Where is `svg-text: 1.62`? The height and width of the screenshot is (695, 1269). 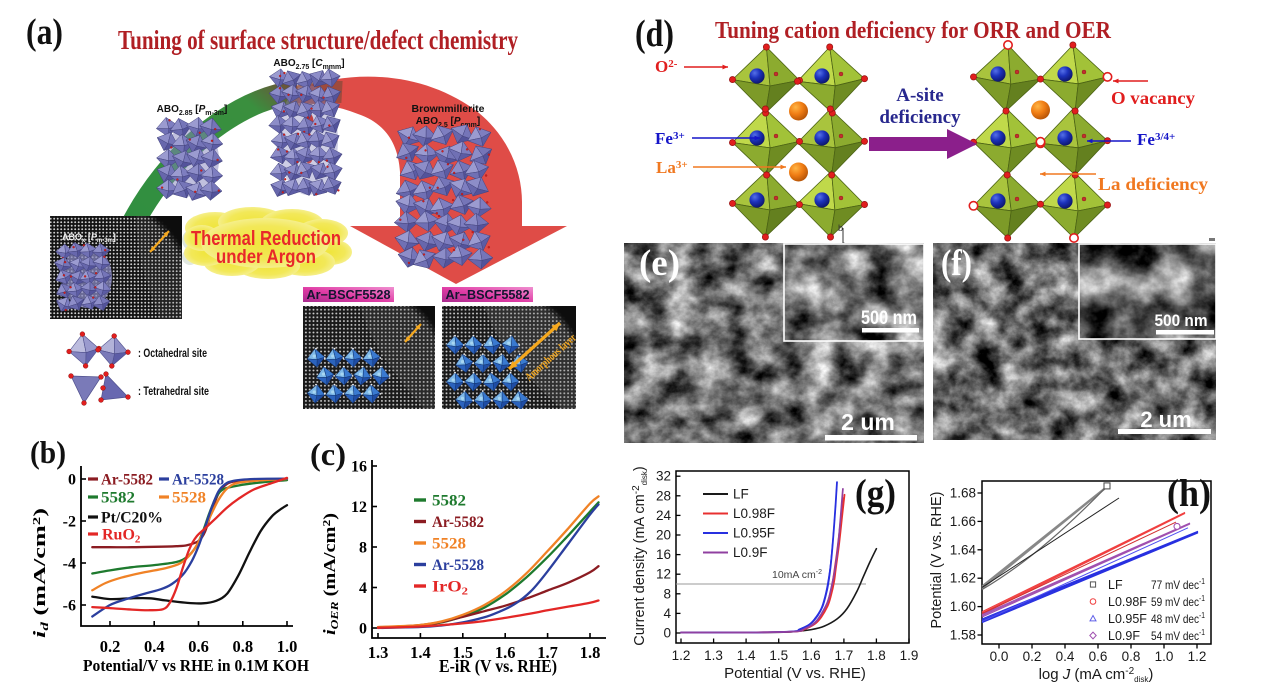
svg-text: 1.62 is located at coordinates (963, 578).